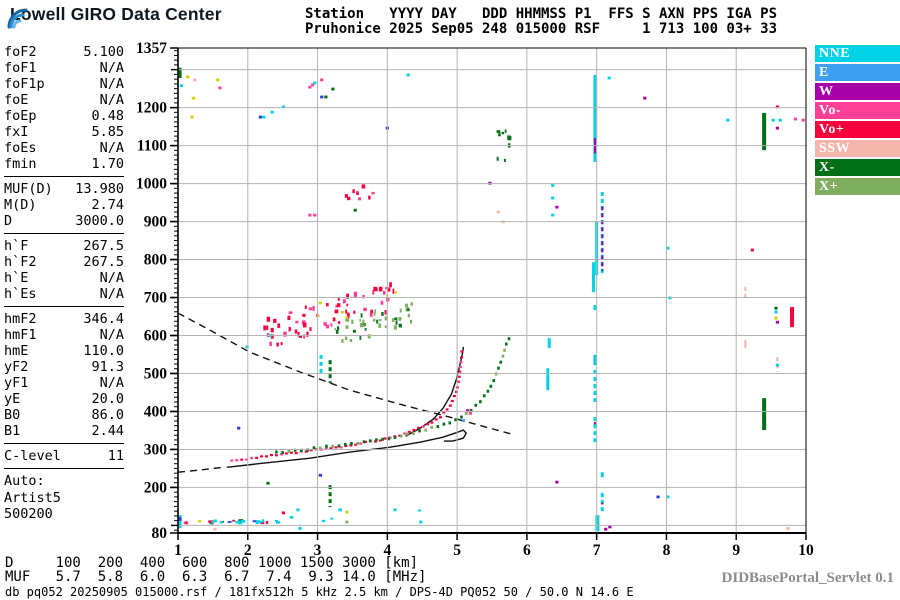 Image resolution: width=900 pixels, height=600 pixels. What do you see at coordinates (156, 222) in the screenshot?
I see `y-tick-label: 900` at bounding box center [156, 222].